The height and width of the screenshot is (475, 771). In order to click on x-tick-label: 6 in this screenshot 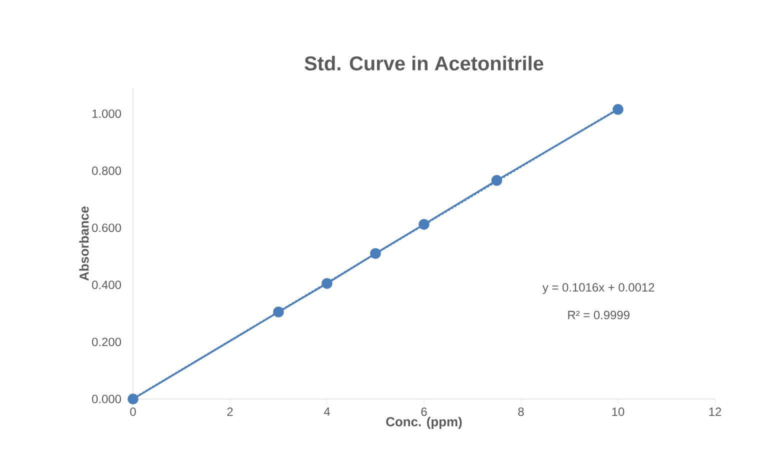, I will do `click(424, 412)`.